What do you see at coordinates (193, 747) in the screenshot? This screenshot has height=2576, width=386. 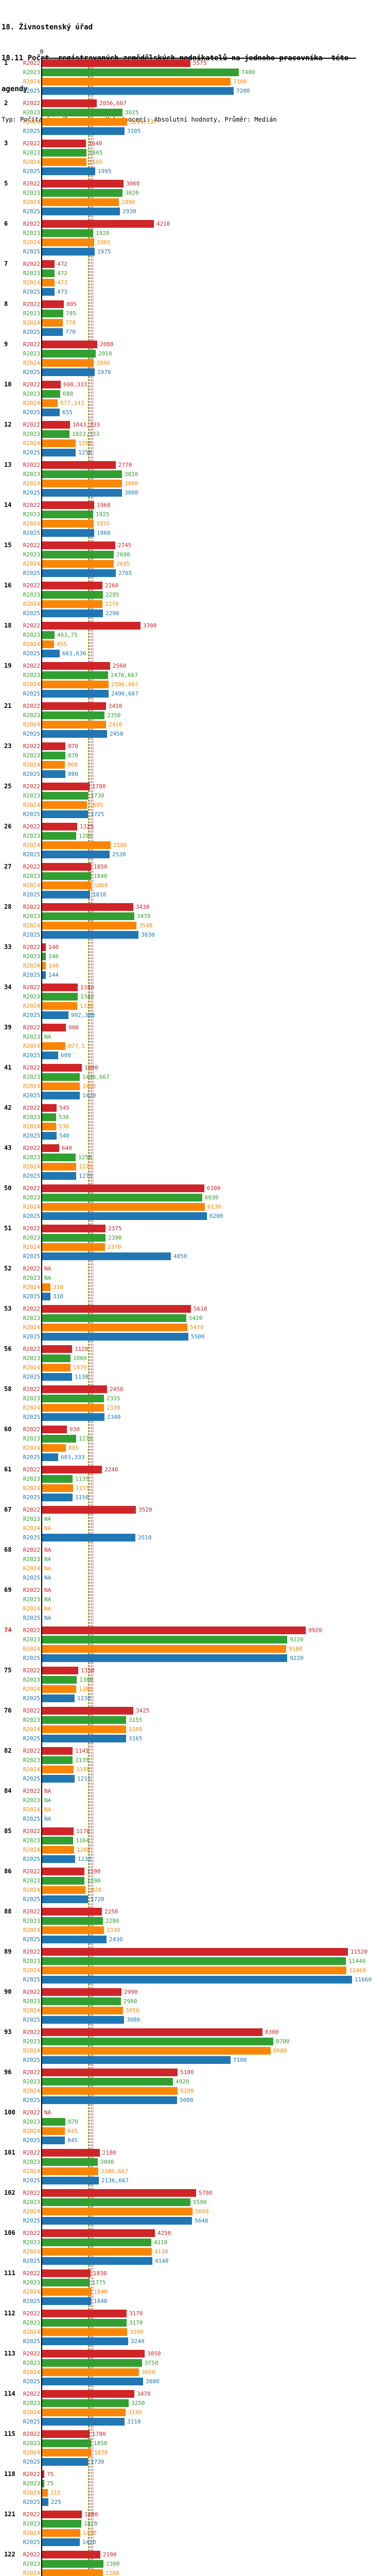 I see `bar-row: R2022 870` at bounding box center [193, 747].